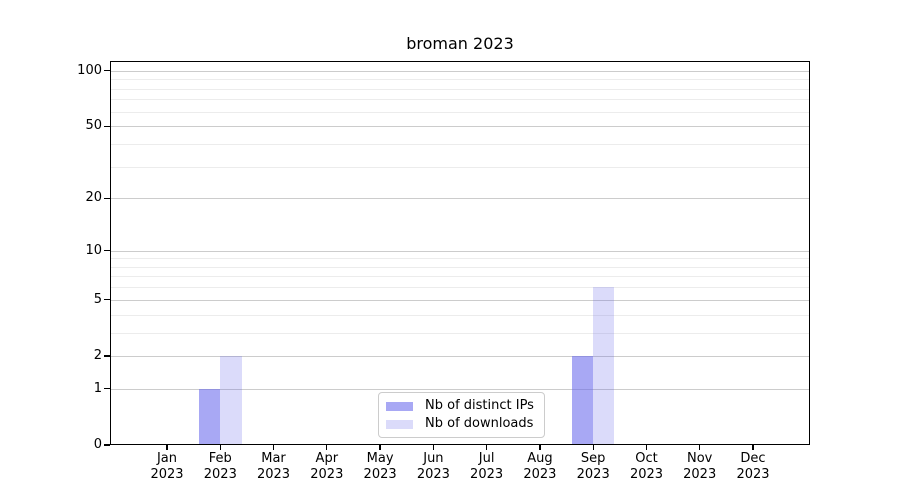  What do you see at coordinates (93, 126) in the screenshot?
I see `y-tick-label-50: 50` at bounding box center [93, 126].